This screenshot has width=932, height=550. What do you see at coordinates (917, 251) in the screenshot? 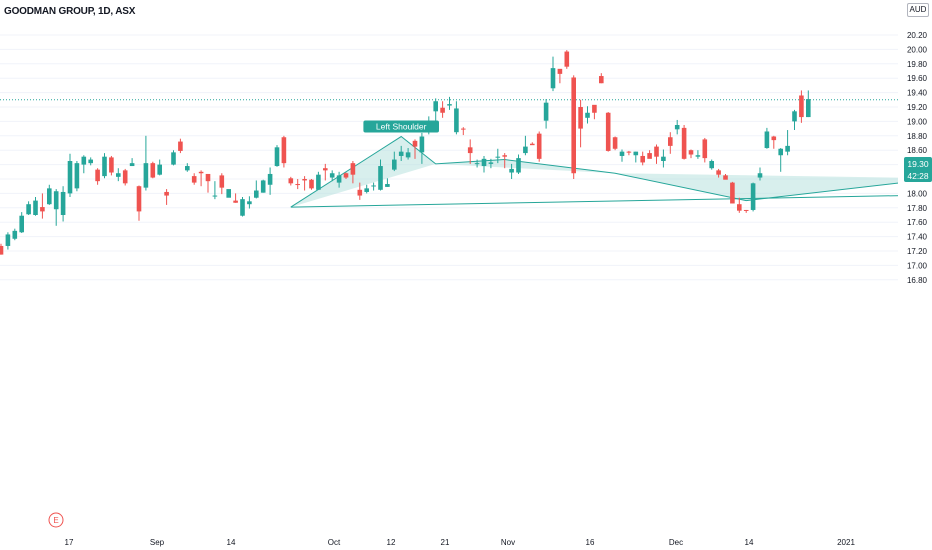
I see `y-tick-label: 17.20` at bounding box center [917, 251].